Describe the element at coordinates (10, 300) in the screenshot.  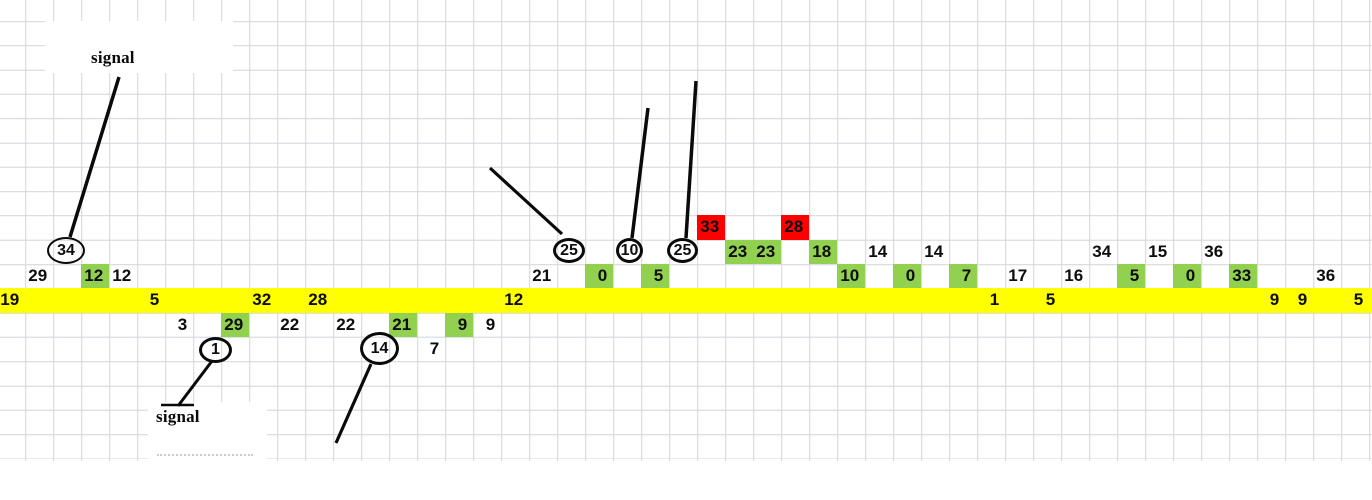
I see `grid-cell: 19` at that location.